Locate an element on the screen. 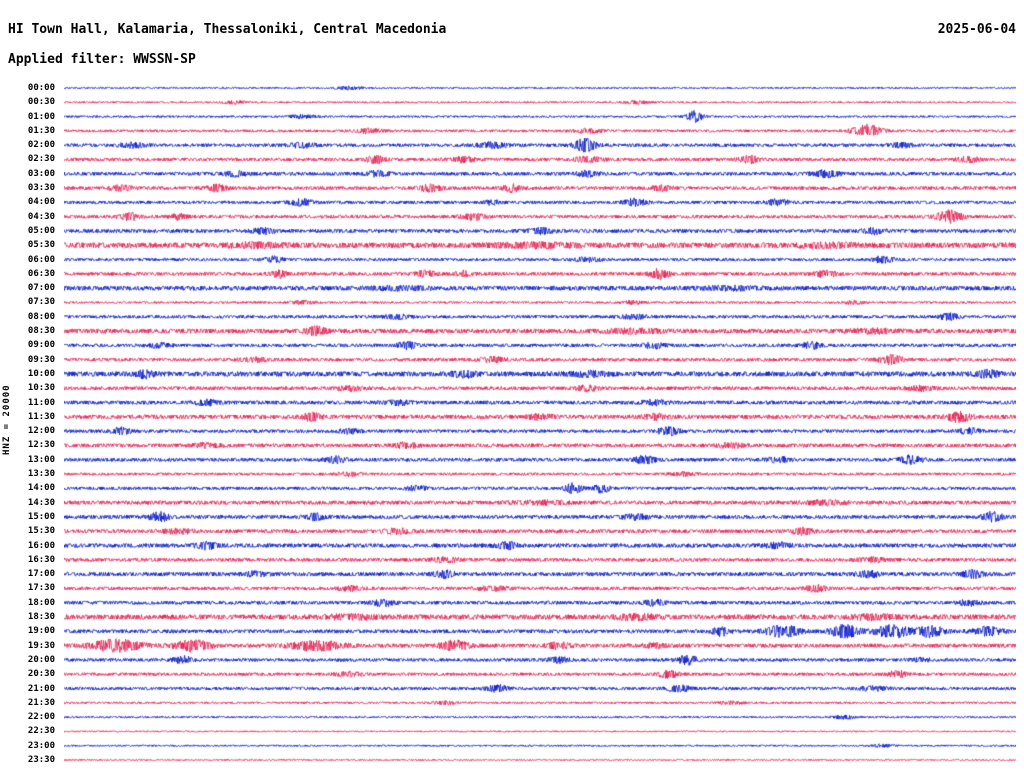 This screenshot has height=780, width=1024. time-label: 21:00 is located at coordinates (41, 688).